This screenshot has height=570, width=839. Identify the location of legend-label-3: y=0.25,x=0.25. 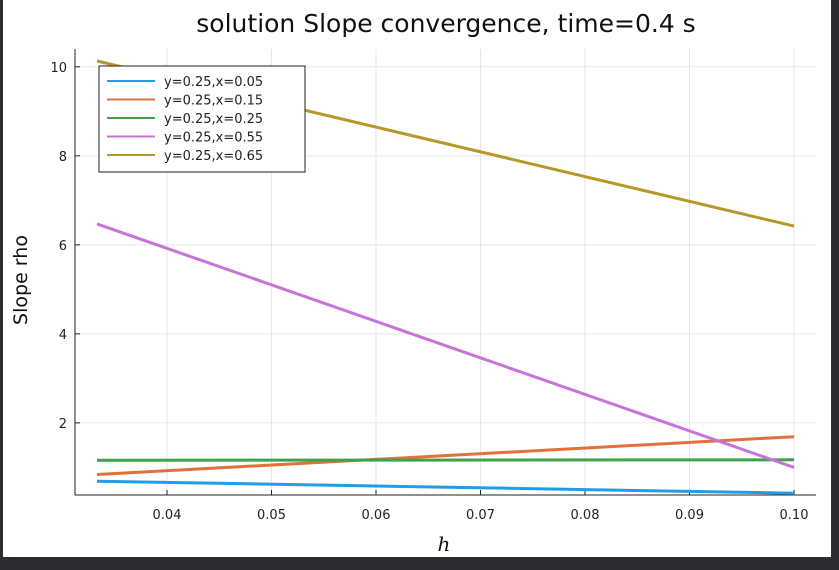
(213, 119).